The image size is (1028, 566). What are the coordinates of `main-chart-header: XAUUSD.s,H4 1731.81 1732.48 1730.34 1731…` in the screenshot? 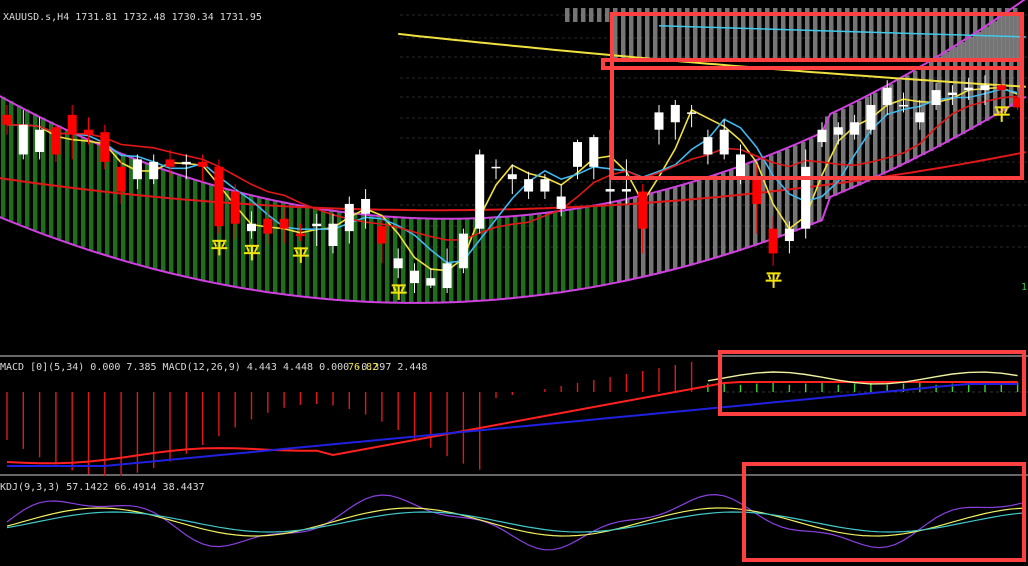 It's located at (132, 17).